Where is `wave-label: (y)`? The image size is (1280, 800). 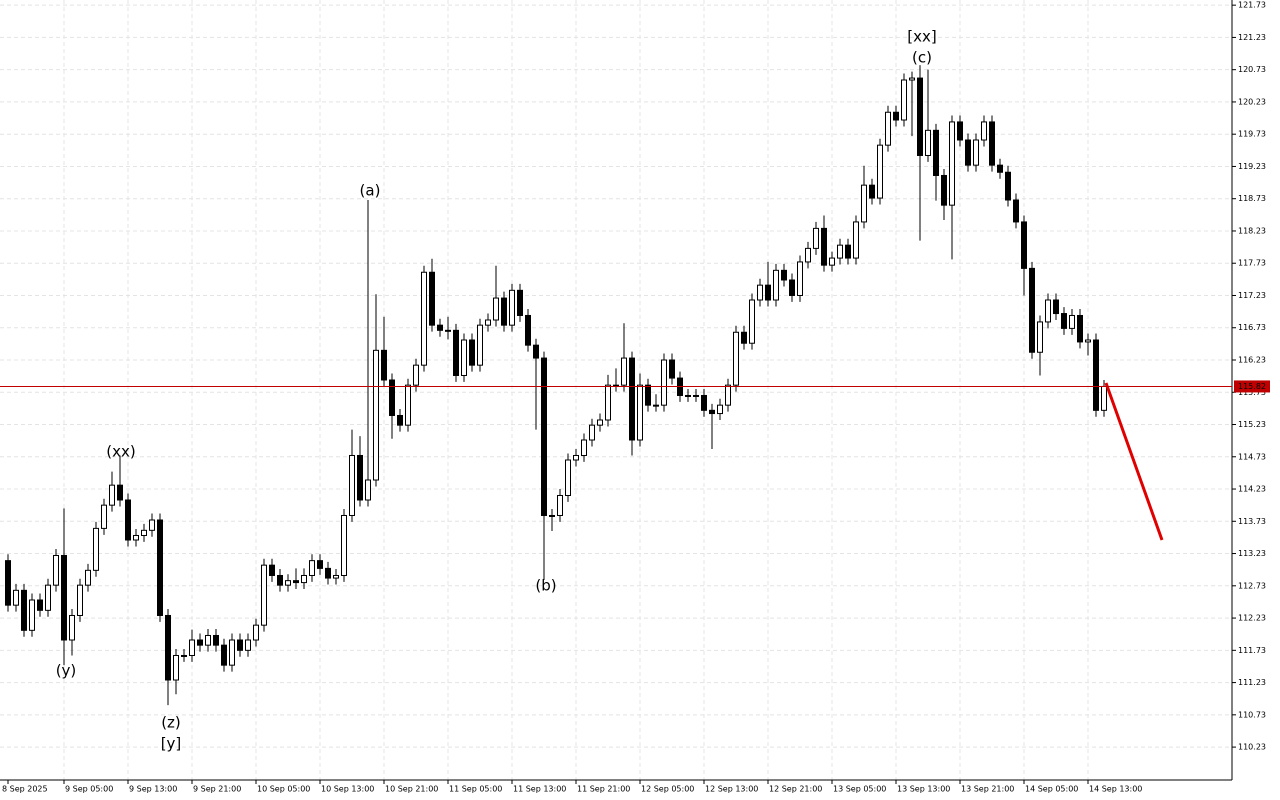 wave-label: (y) is located at coordinates (66, 671).